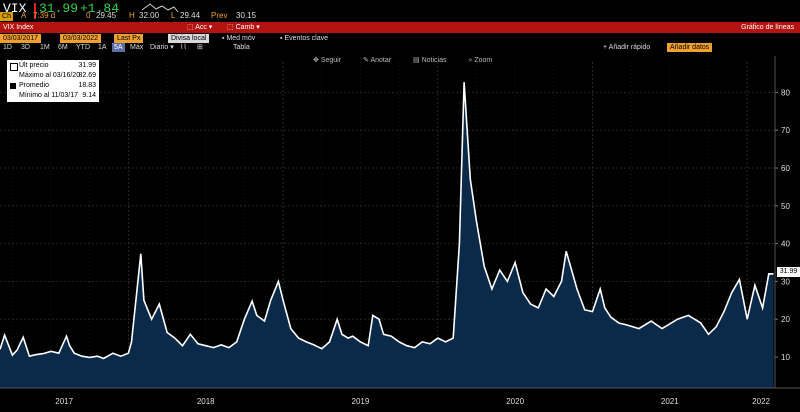 The height and width of the screenshot is (412, 800). I want to click on legend-swatch-avg, so click(13, 86).